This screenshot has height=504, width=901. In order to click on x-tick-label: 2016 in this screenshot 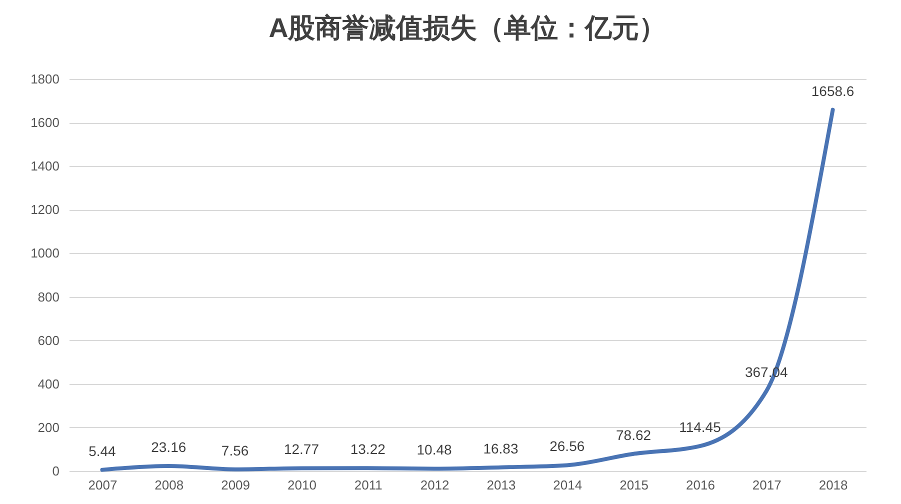, I will do `click(700, 485)`.